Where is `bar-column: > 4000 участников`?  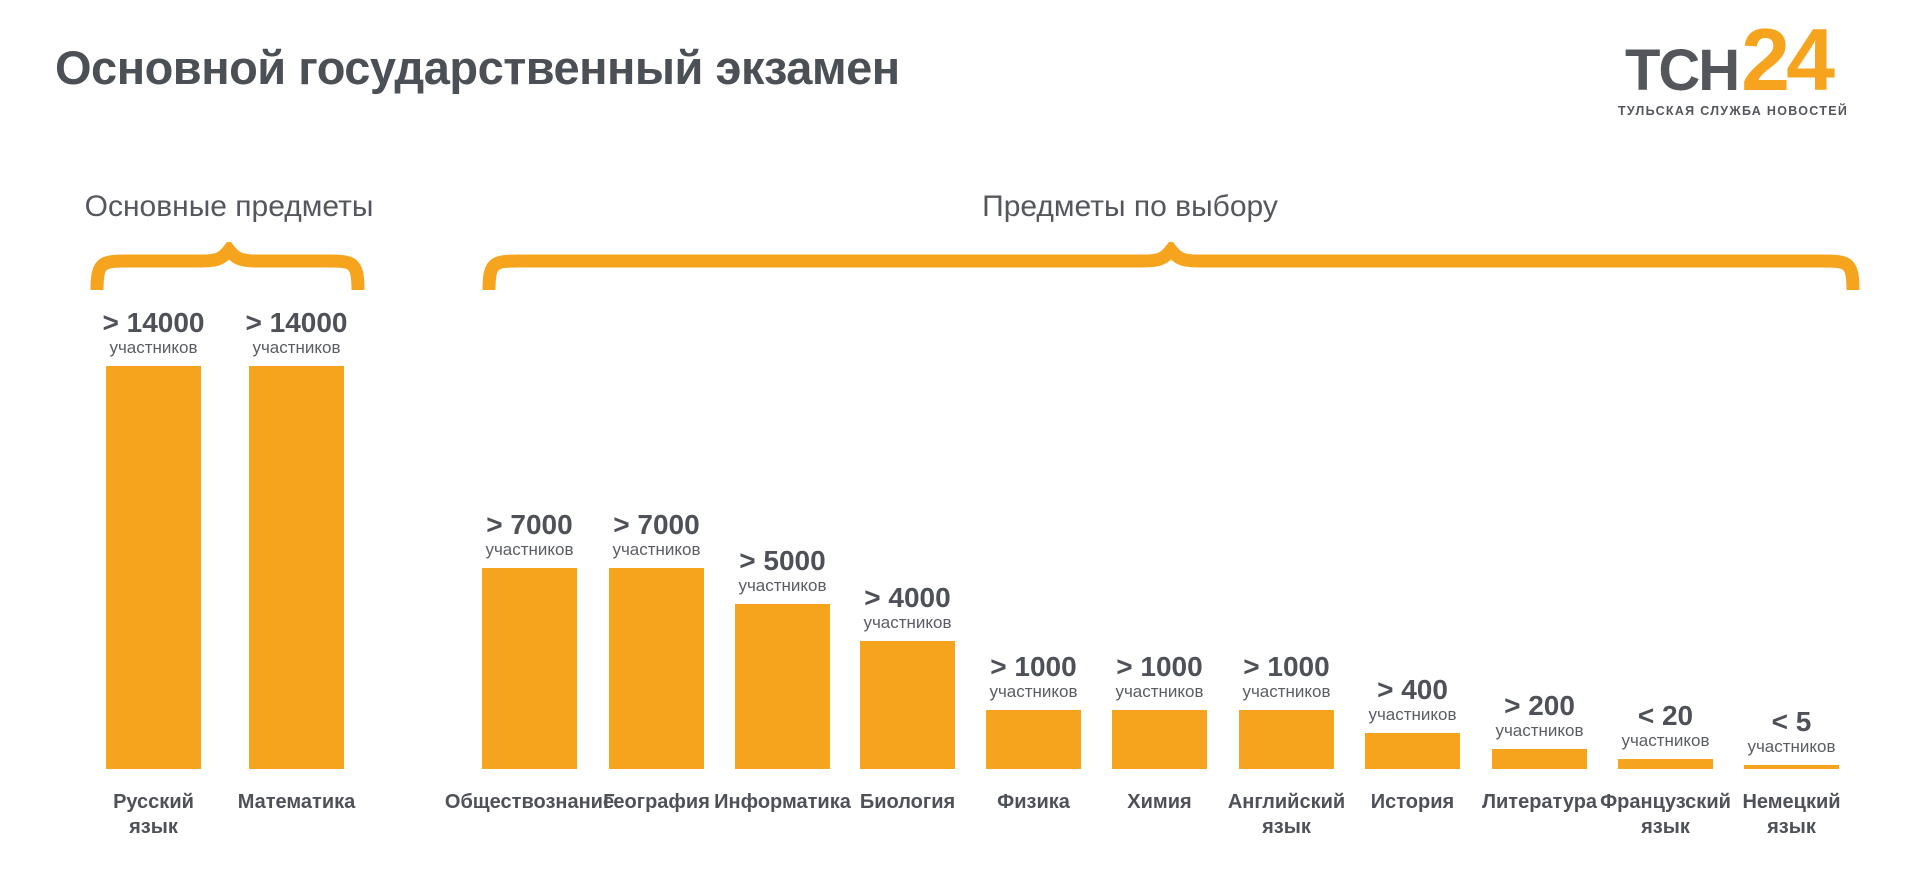 bar-column: > 4000 участников is located at coordinates (907, 675).